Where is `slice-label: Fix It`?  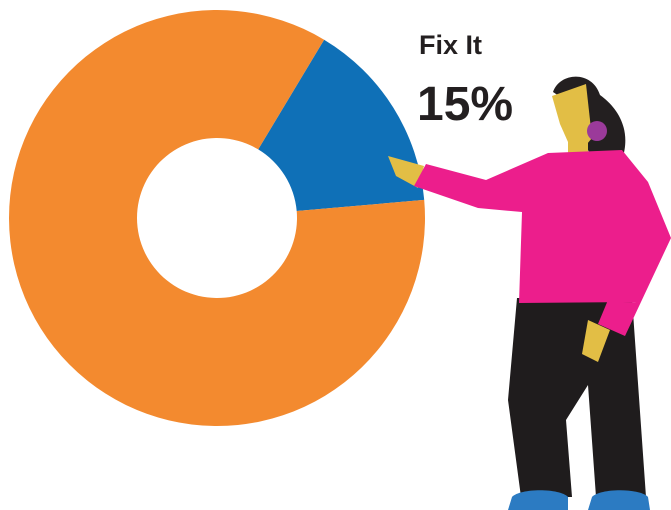 slice-label: Fix It is located at coordinates (450, 45).